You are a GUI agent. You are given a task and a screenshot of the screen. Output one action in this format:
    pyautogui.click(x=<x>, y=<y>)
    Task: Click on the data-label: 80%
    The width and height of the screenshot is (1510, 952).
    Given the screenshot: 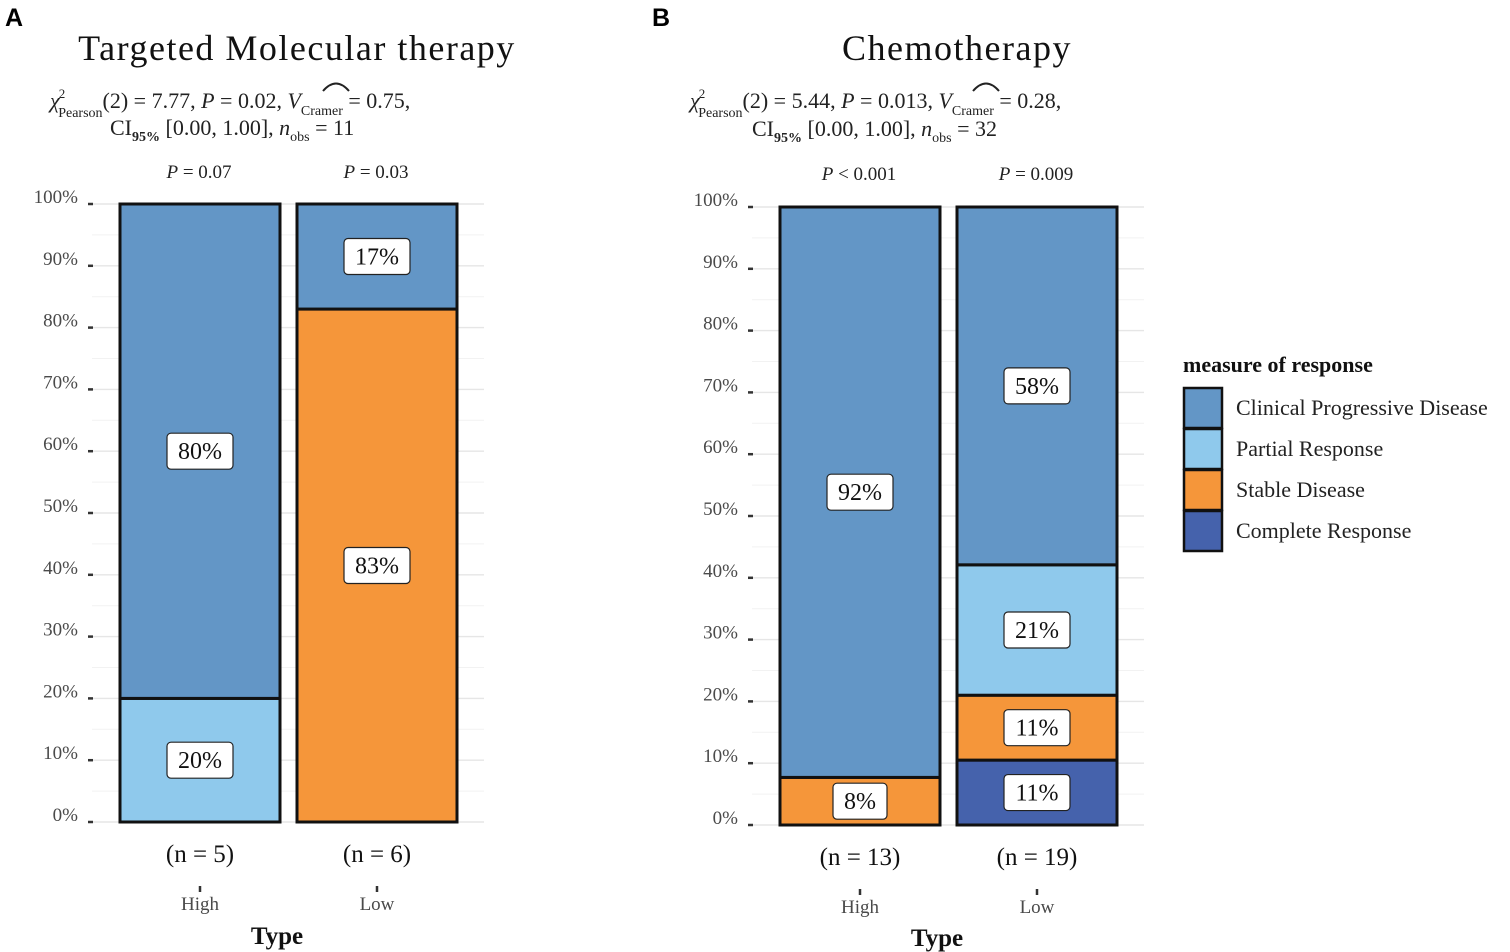 What is the action you would take?
    pyautogui.click(x=200, y=452)
    